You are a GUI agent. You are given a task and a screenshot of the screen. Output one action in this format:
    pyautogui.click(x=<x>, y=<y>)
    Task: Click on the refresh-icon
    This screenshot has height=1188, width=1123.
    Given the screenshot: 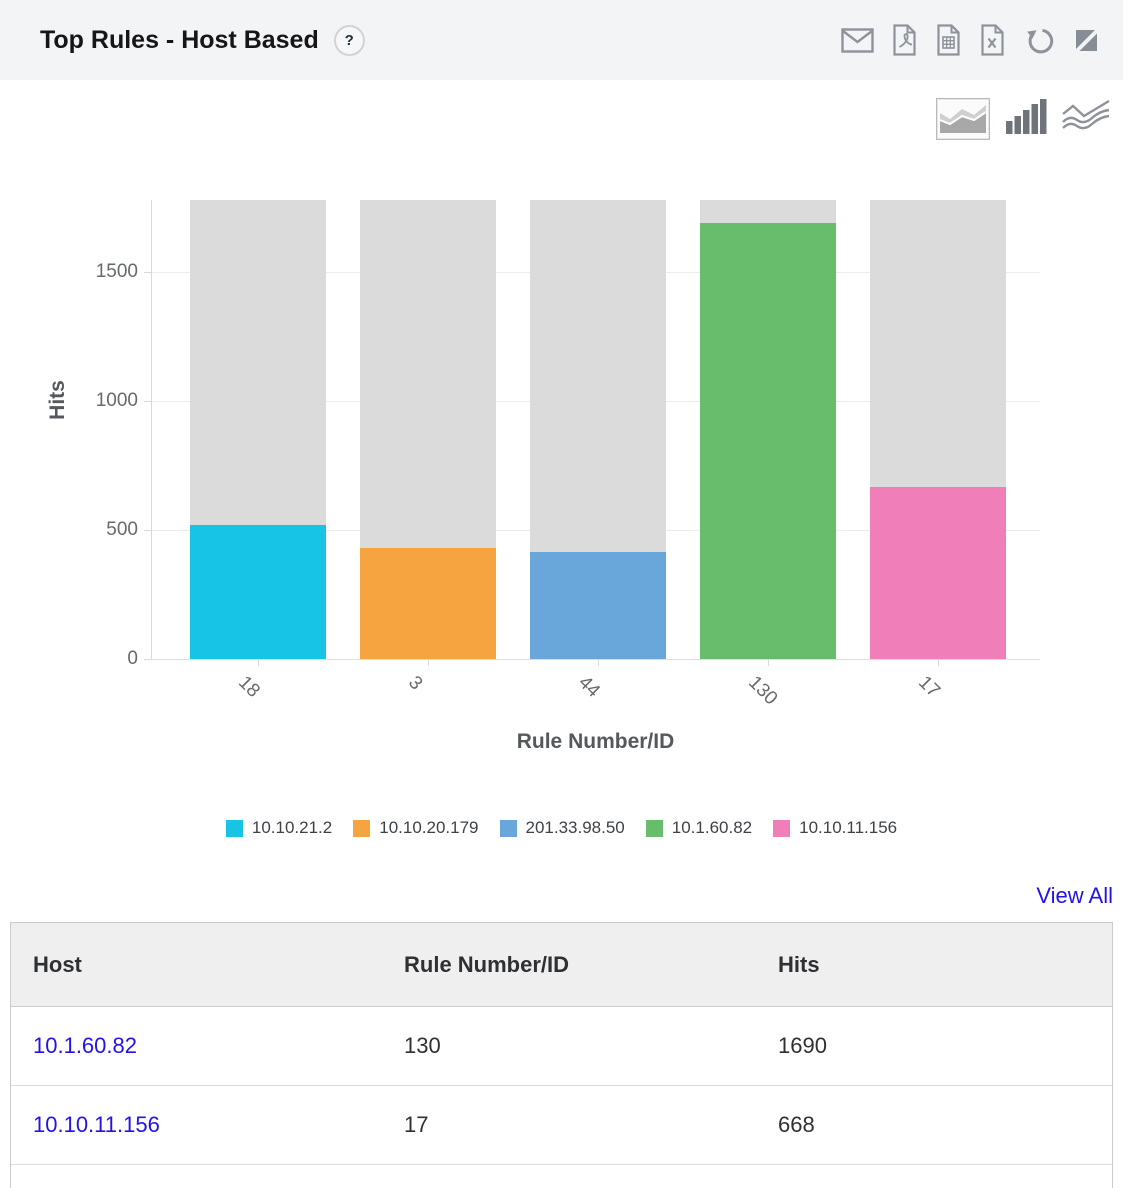 What is the action you would take?
    pyautogui.click(x=1040, y=40)
    